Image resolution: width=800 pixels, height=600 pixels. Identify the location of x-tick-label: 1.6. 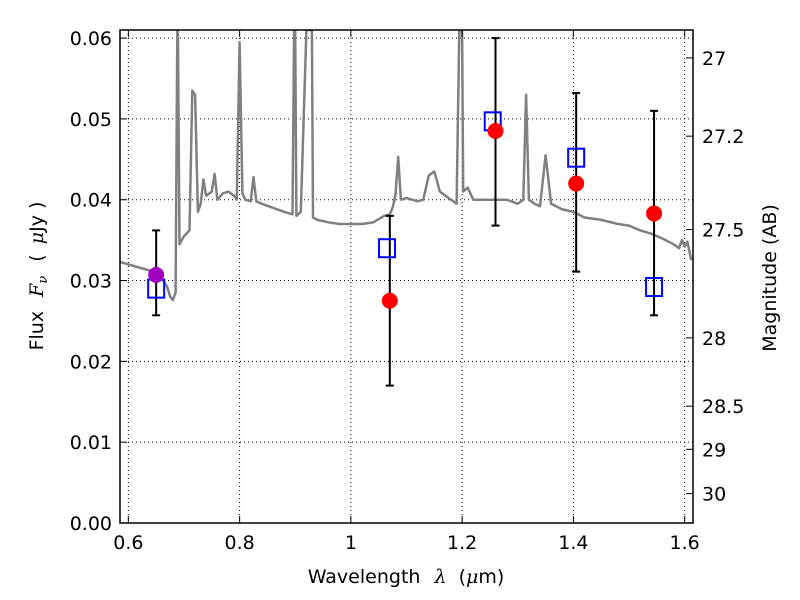
(685, 543).